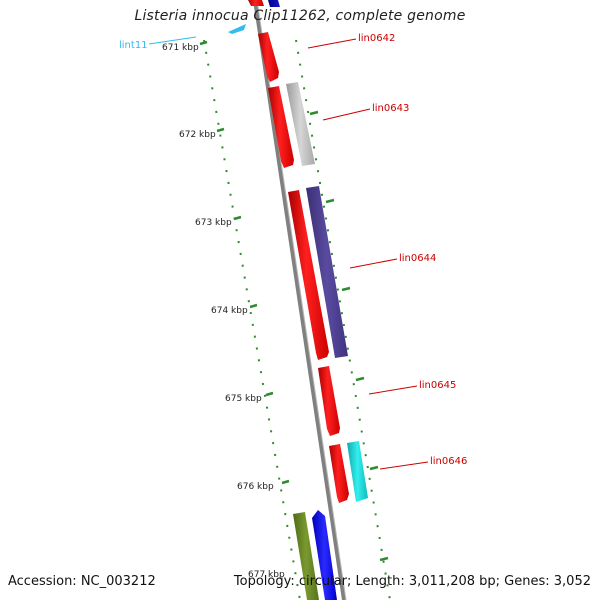  I want to click on gene-label-leader-lint11, so click(172, 40).